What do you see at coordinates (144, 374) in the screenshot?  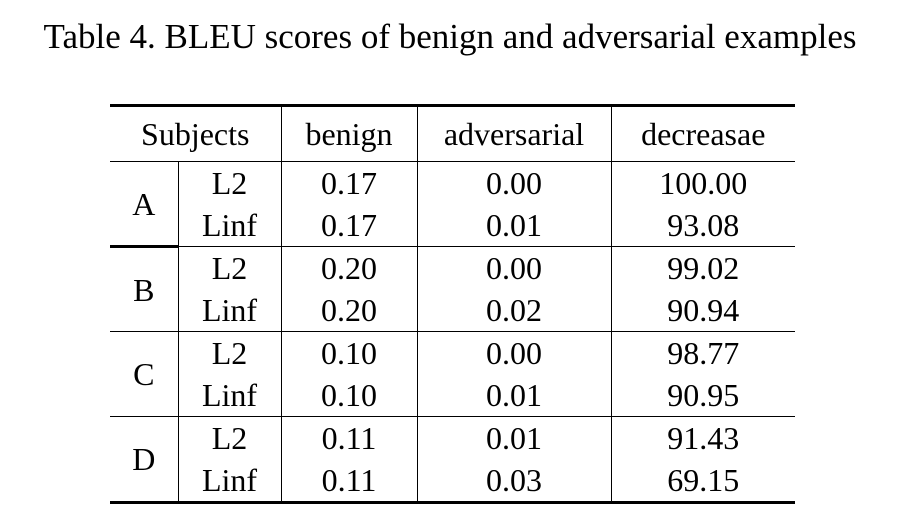 I see `subject-cell: C` at bounding box center [144, 374].